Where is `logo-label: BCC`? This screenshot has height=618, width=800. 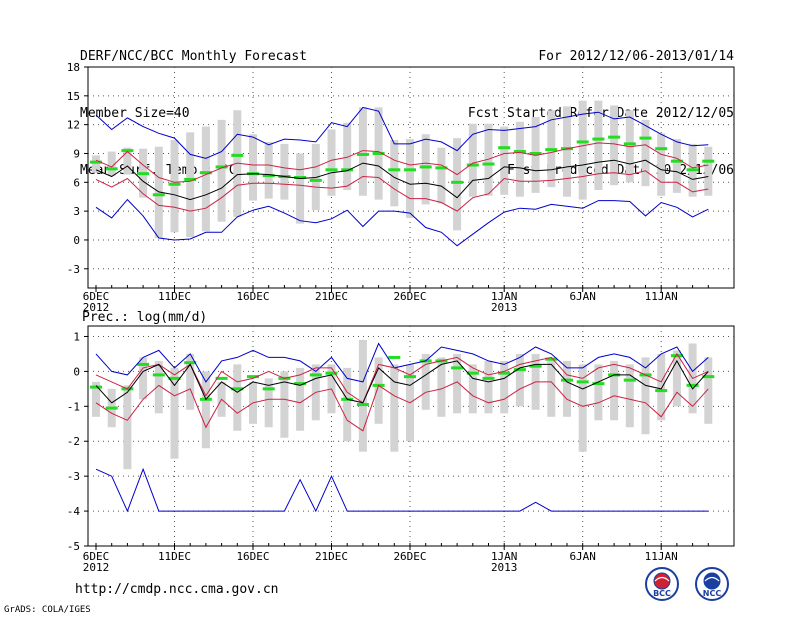 logo-label: BCC is located at coordinates (662, 593).